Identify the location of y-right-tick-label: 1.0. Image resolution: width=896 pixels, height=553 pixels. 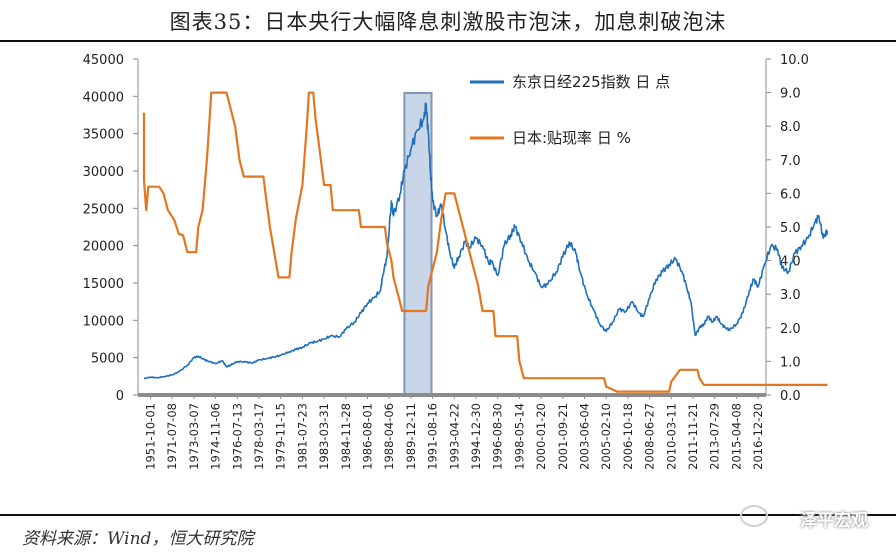
(790, 362).